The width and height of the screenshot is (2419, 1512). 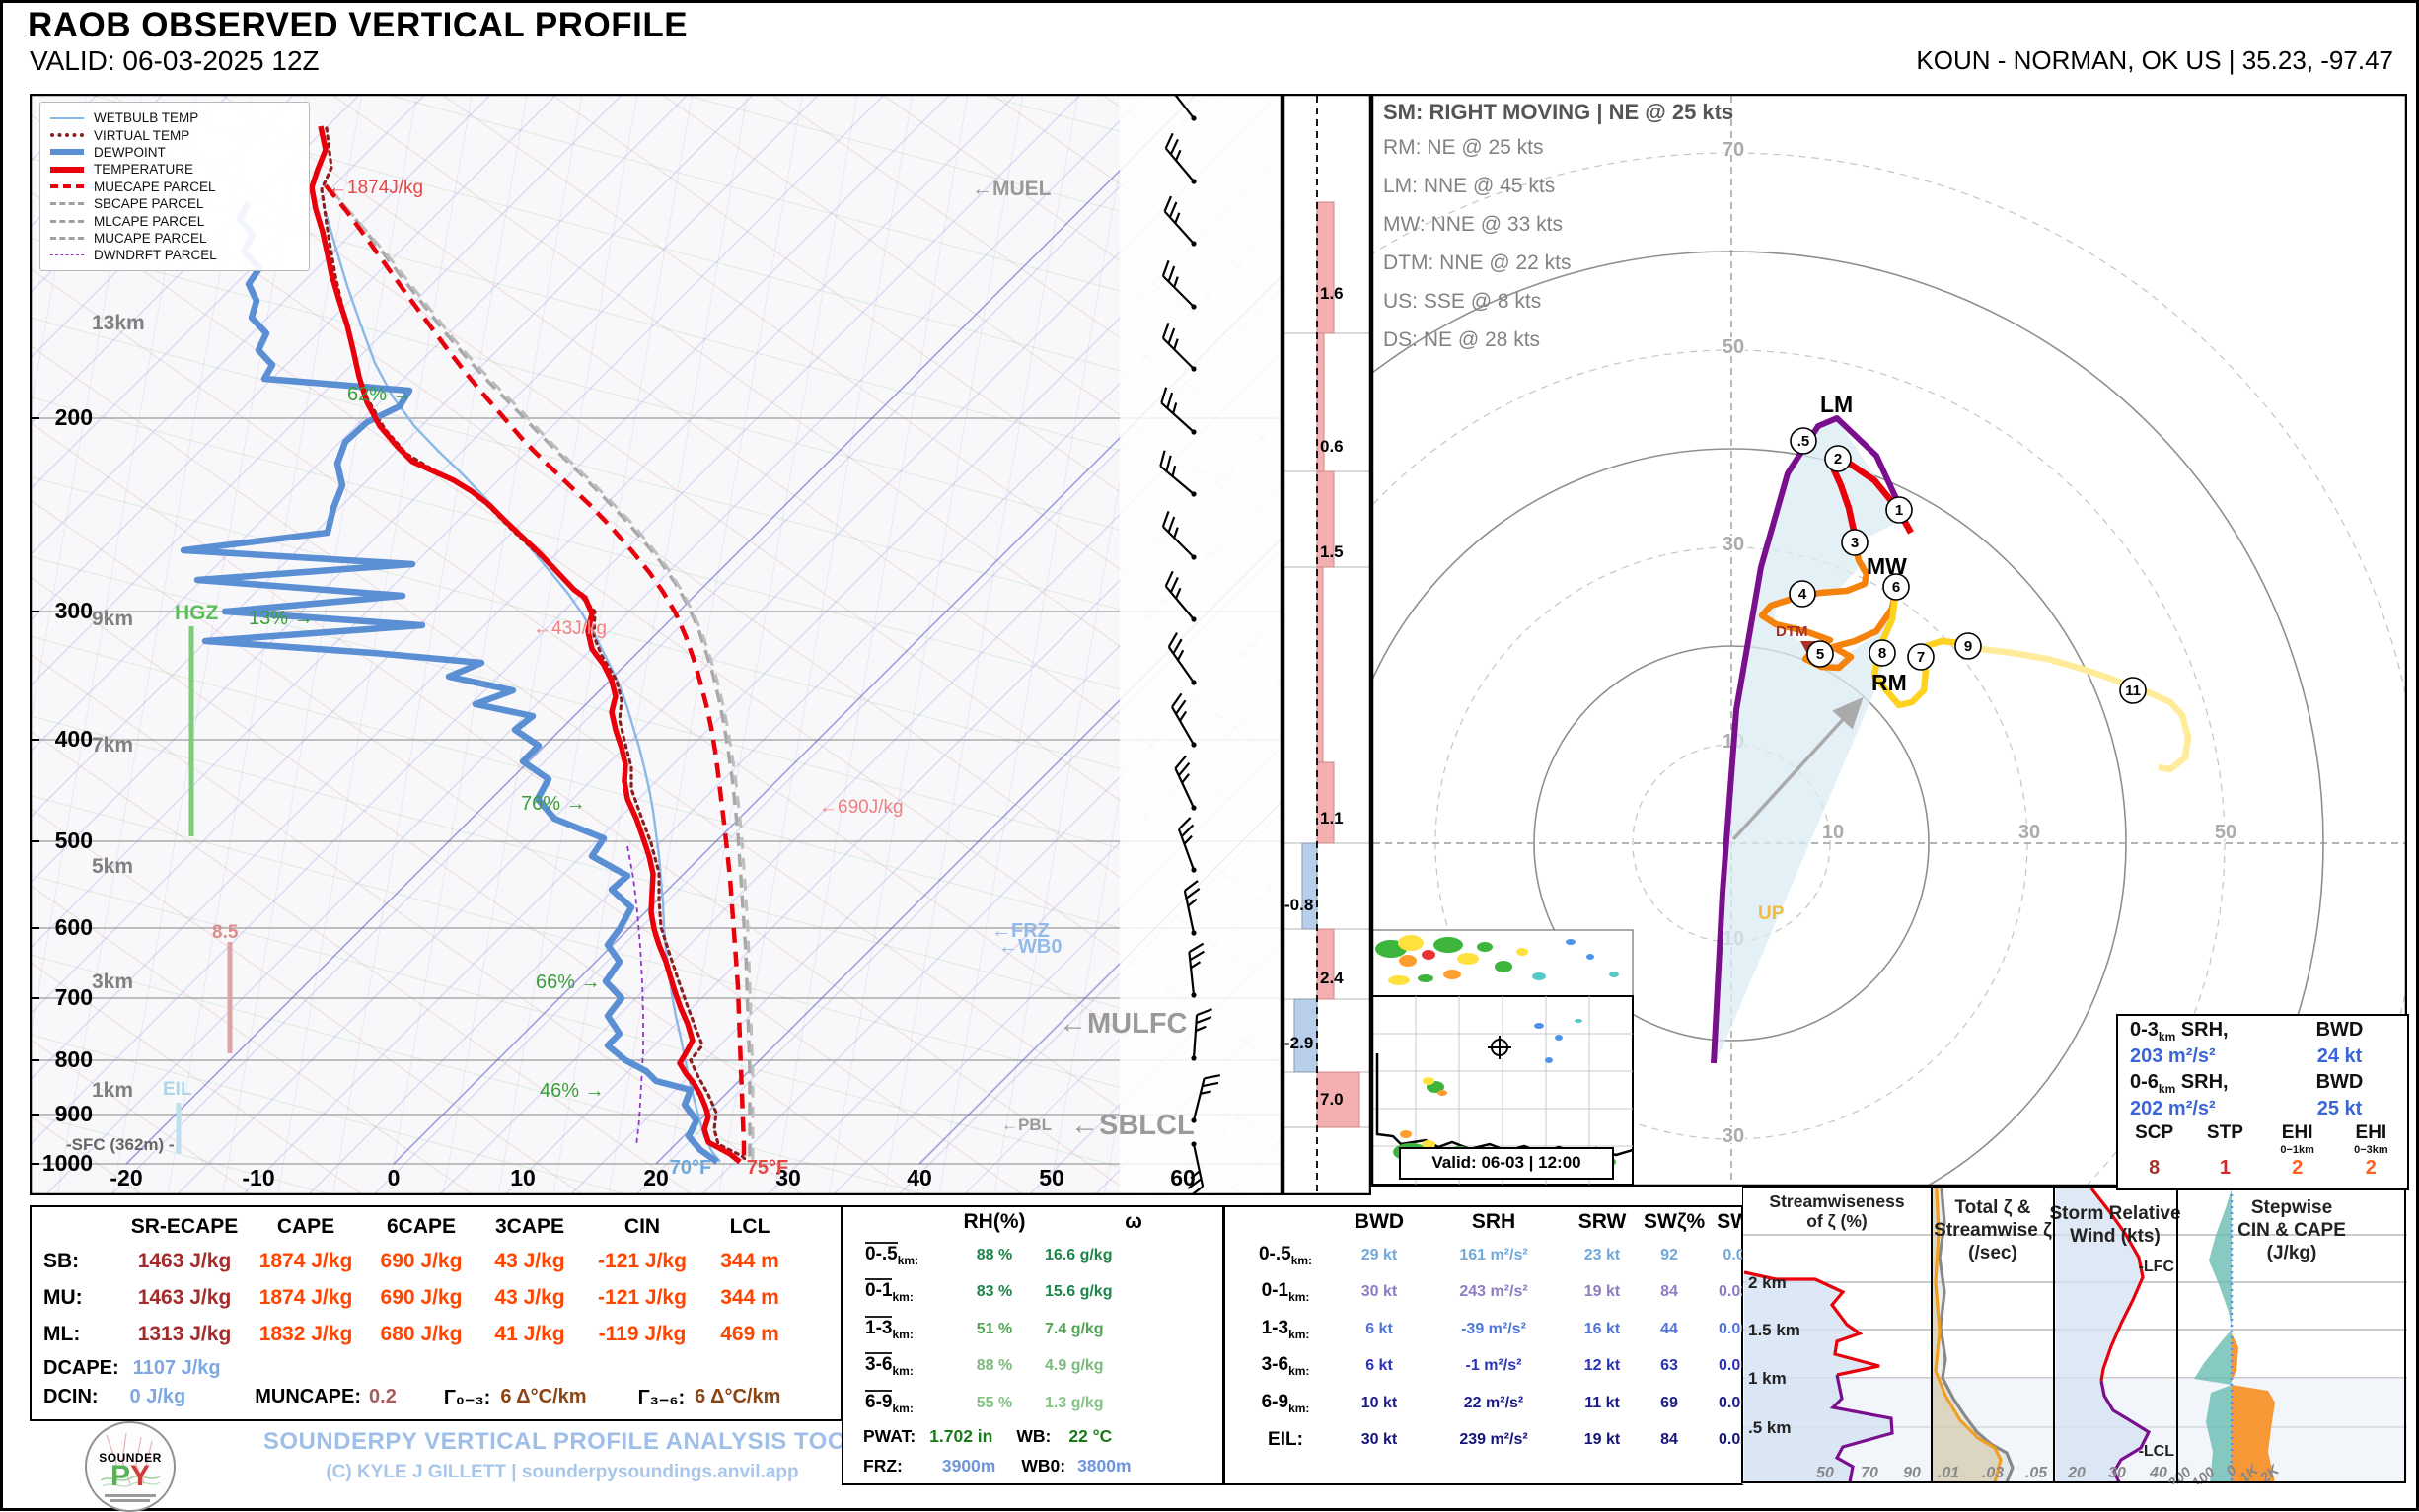 I want to click on panel-title: Wind (kts), so click(x=2115, y=1236).